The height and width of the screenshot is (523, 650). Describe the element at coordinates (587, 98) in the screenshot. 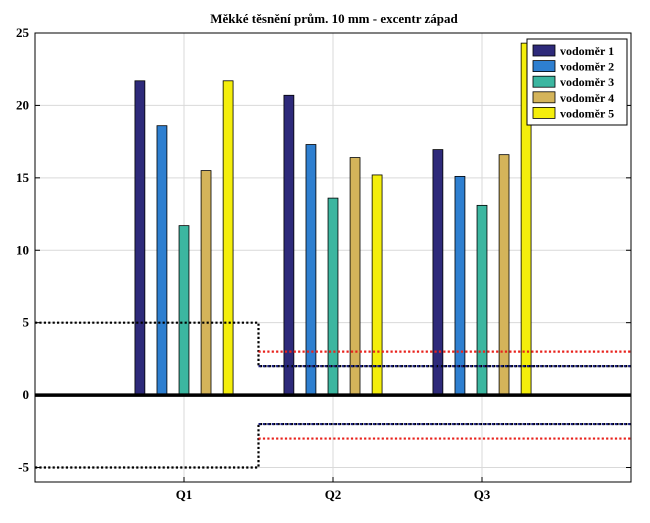

I see `legend-label: vodoměr 4` at that location.